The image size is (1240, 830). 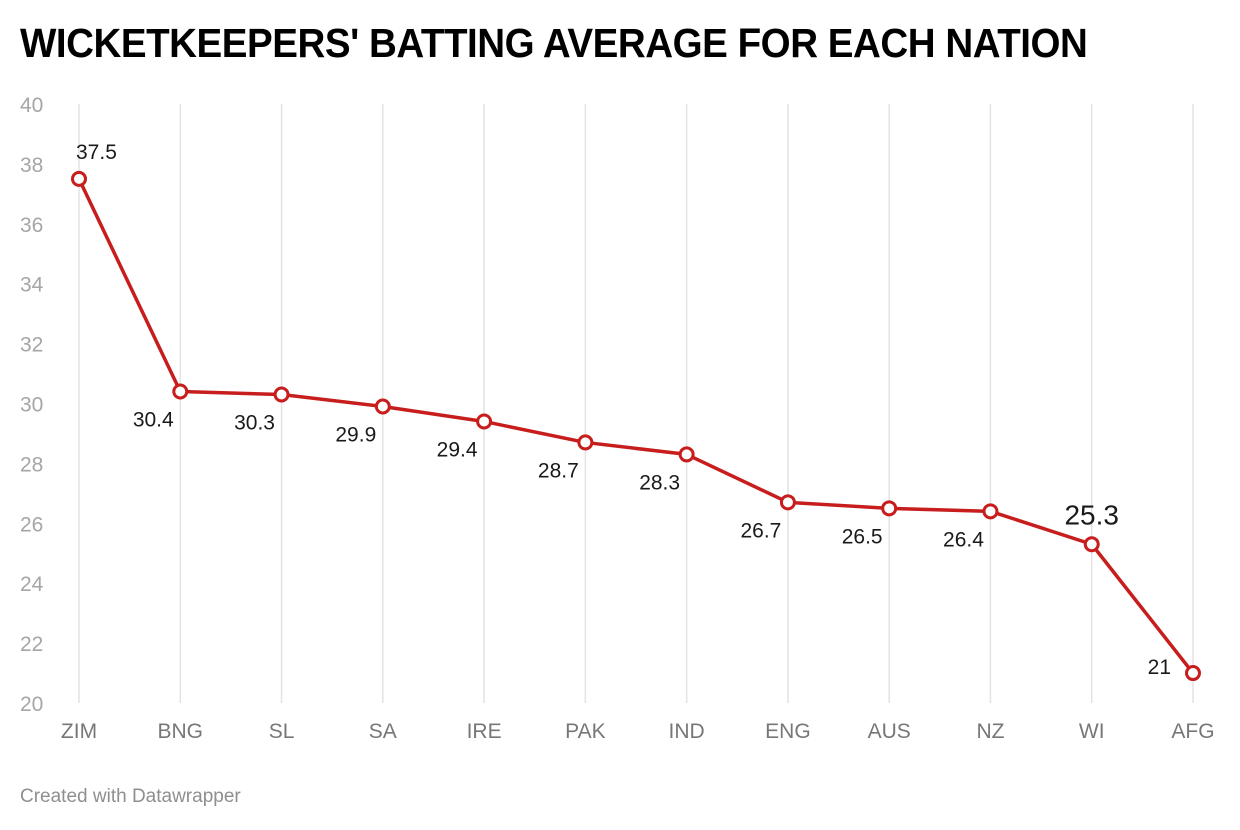 I want to click on data-label: 26.4, so click(x=963, y=539).